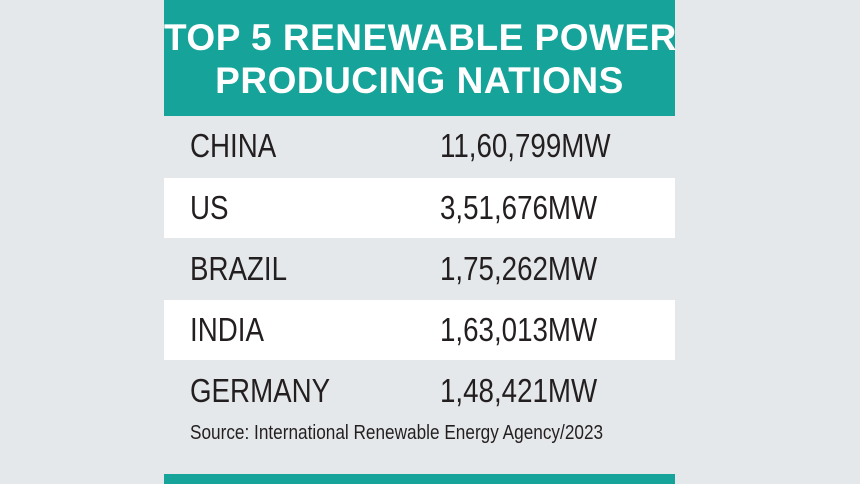 This screenshot has width=860, height=484. Describe the element at coordinates (227, 329) in the screenshot. I see `country-label: INDIA` at that location.